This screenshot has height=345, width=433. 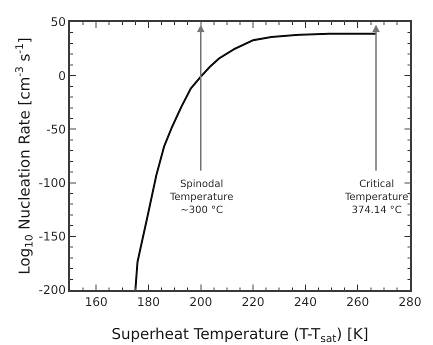 What do you see at coordinates (52, 290) in the screenshot?
I see `y-tick-label: -200` at bounding box center [52, 290].